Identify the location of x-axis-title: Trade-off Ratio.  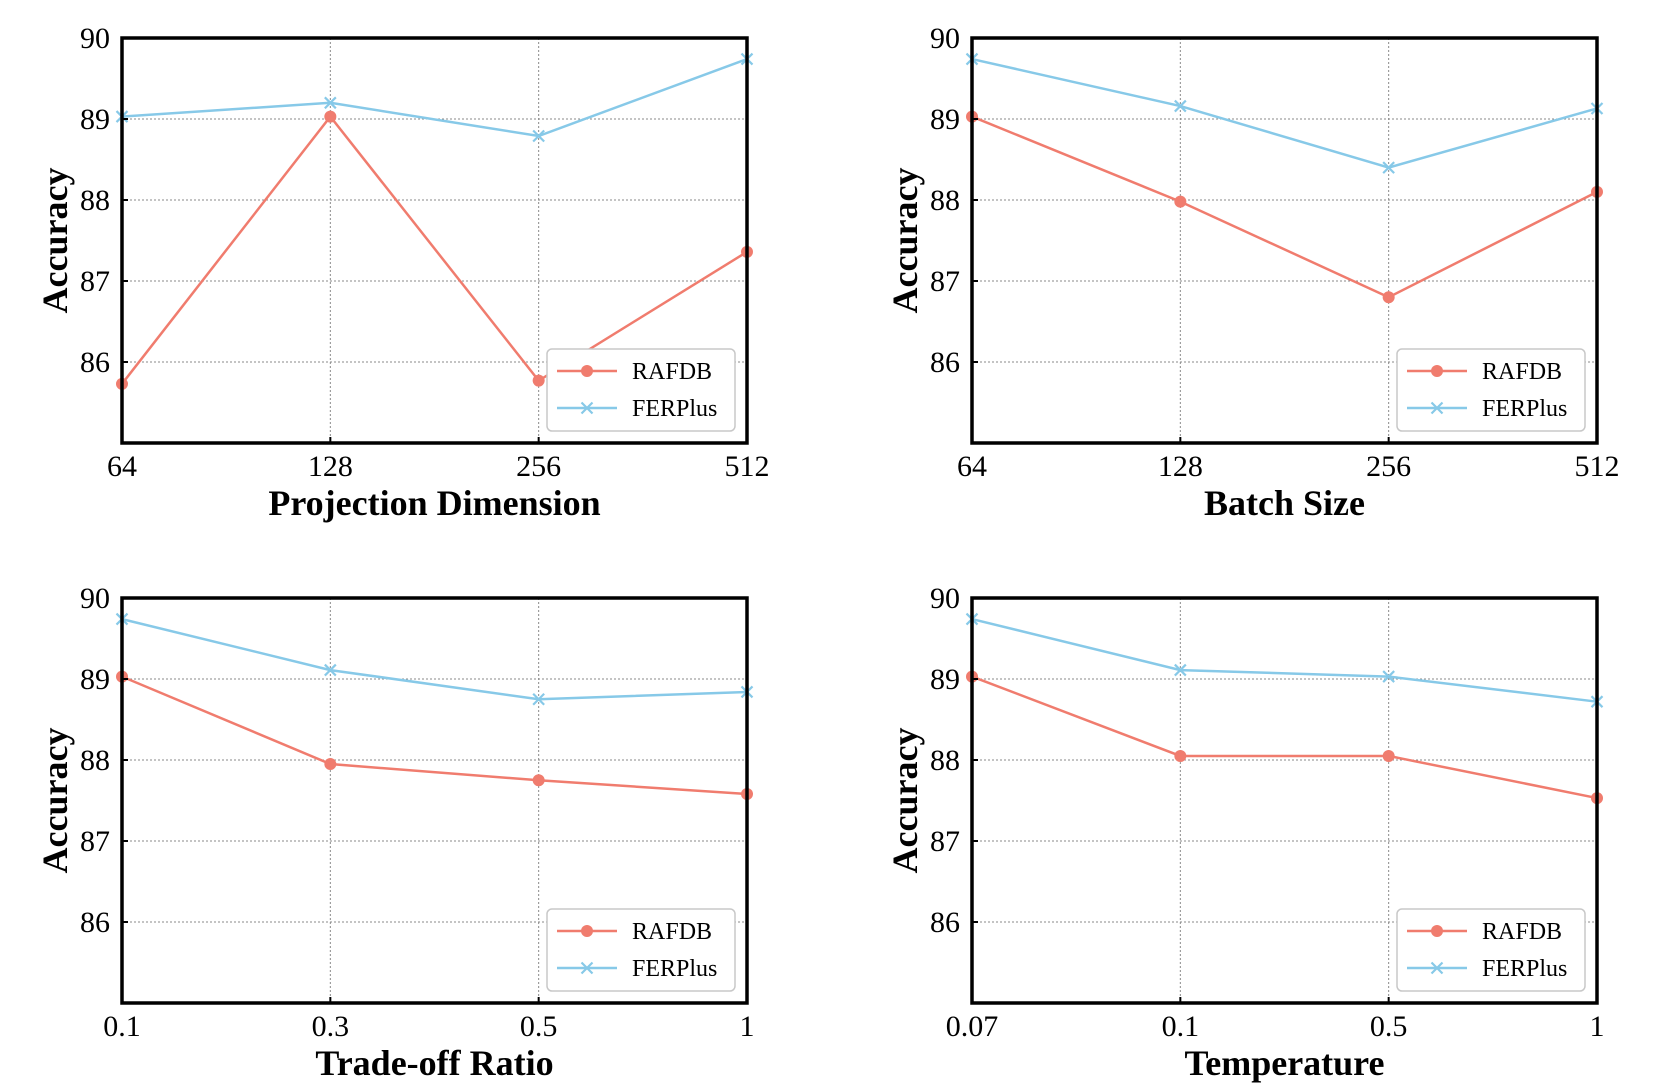
(434, 1063).